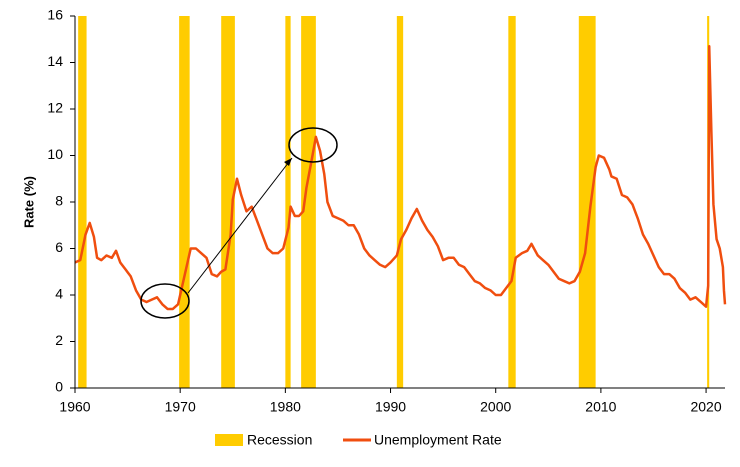  I want to click on y-tick-label: 2, so click(59, 340).